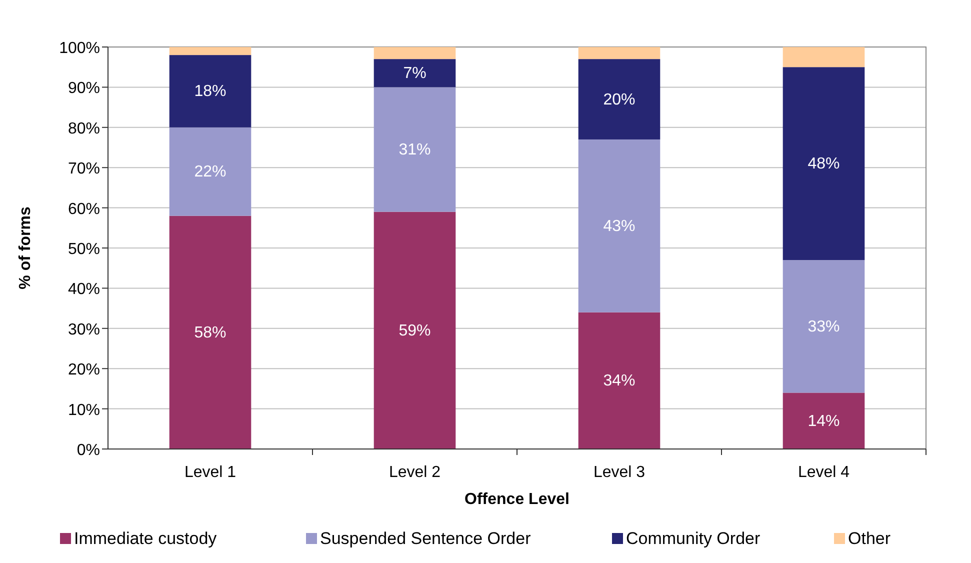 Image resolution: width=971 pixels, height=563 pixels. I want to click on y-tick-label: 0%, so click(88, 450).